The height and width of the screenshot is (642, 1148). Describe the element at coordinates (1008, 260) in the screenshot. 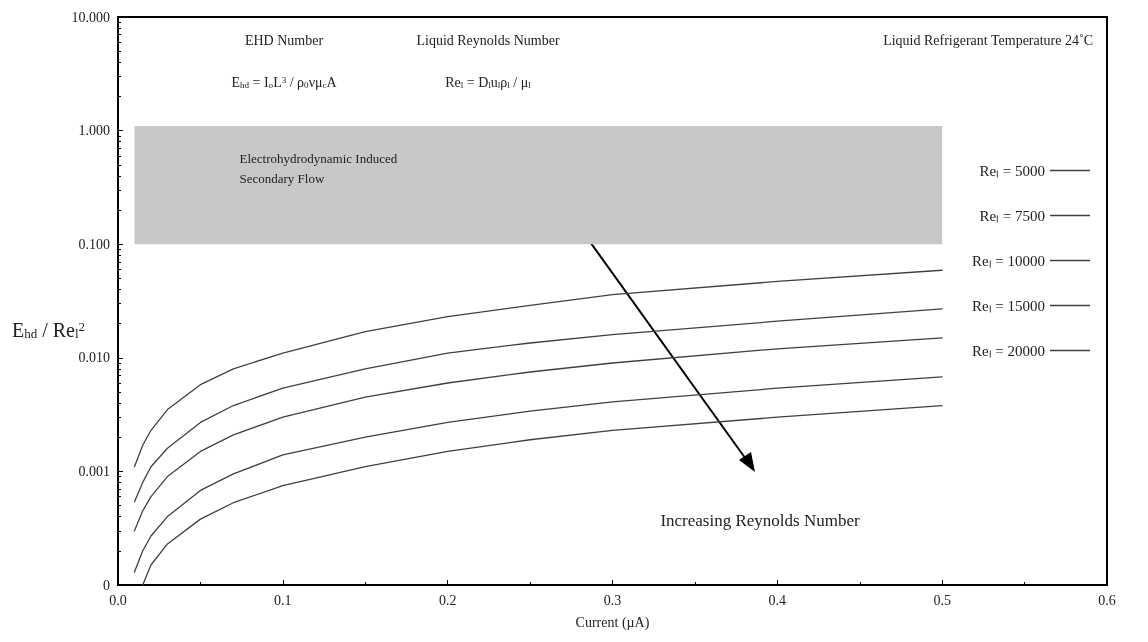

I see `legend-label: Reₗ = 10000` at that location.